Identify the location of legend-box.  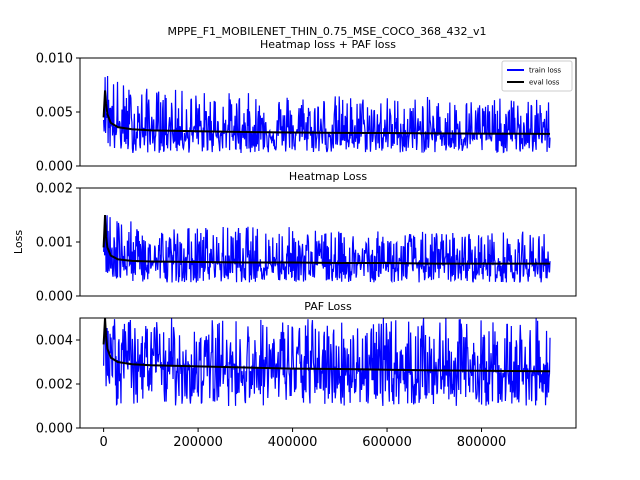
(537, 76).